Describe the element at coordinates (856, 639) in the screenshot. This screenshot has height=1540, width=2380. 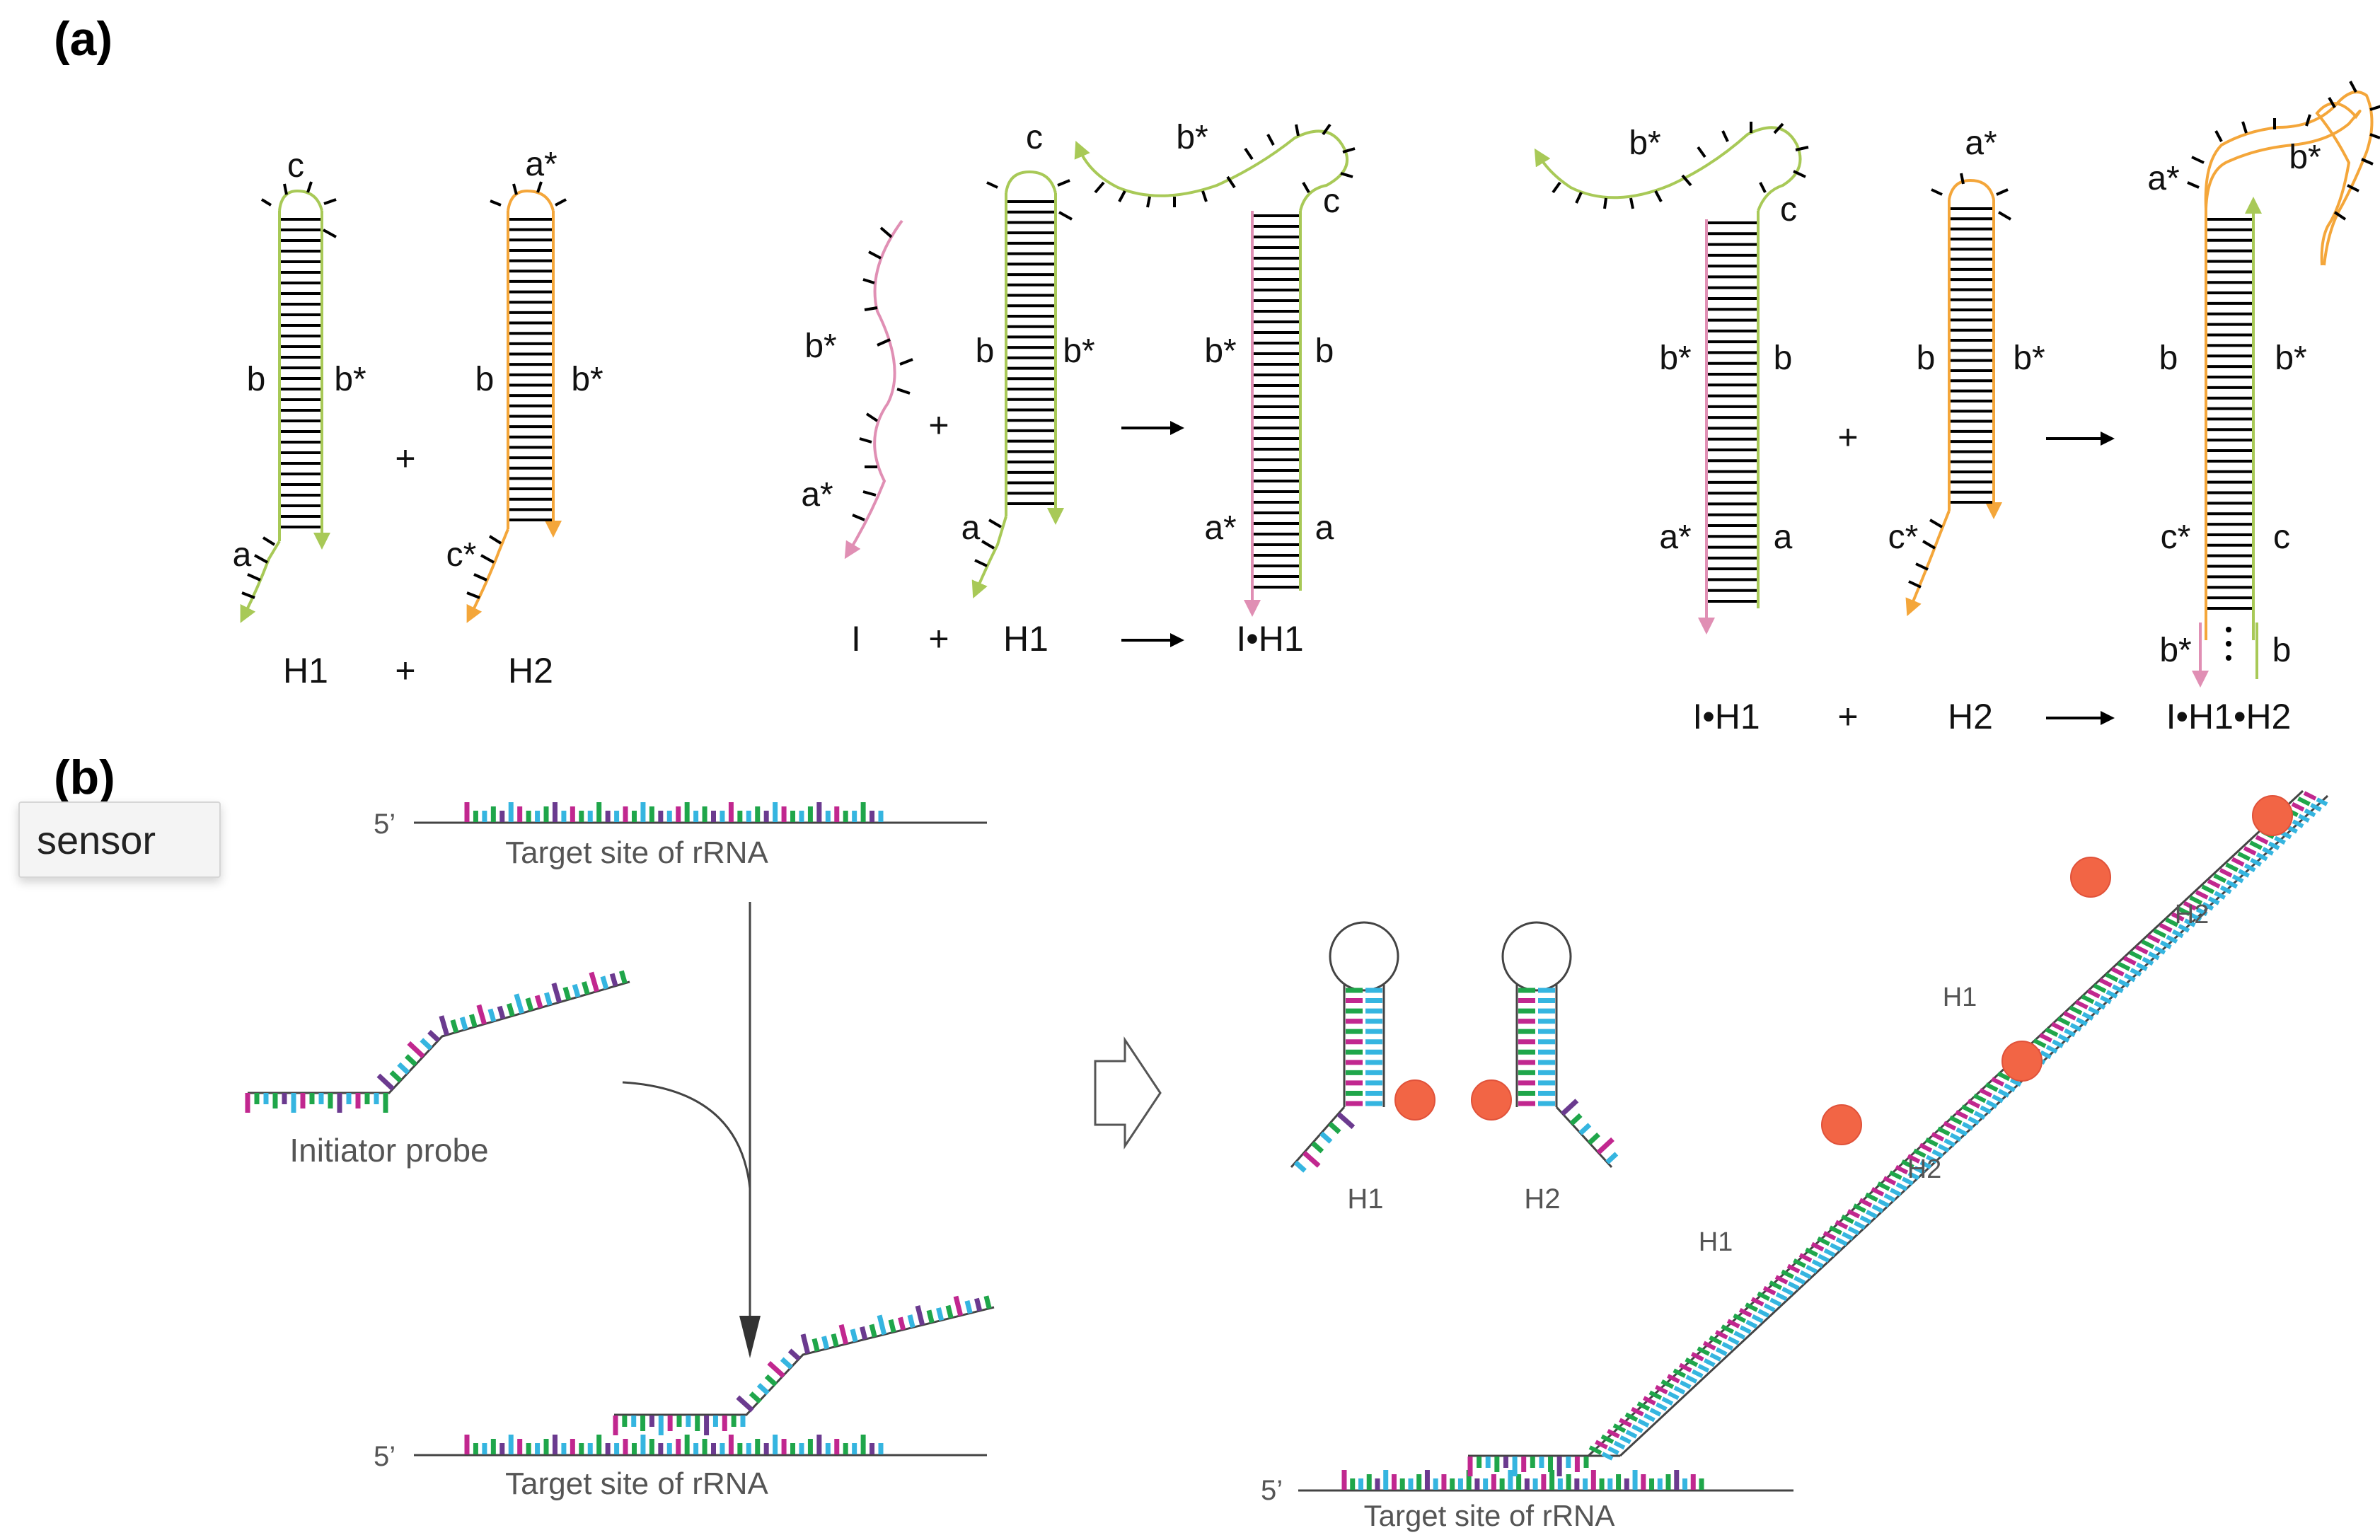
I see `eq2-i: I` at that location.